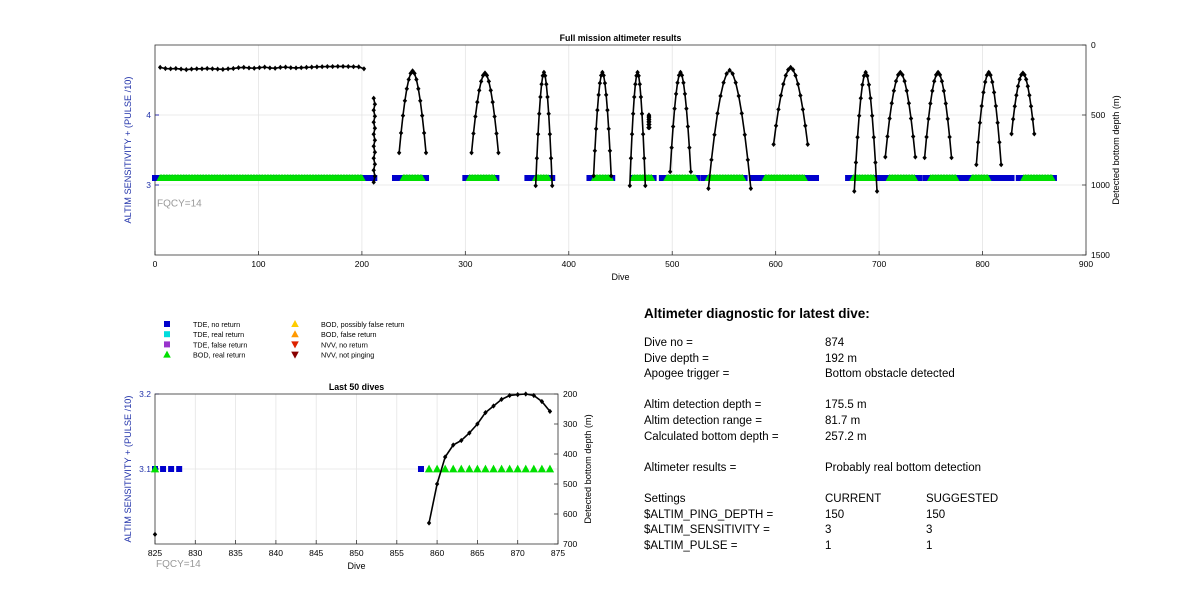 Image resolution: width=1200 pixels, height=611 pixels. Describe the element at coordinates (904, 345) in the screenshot. I see `dive-no-row: Dive no = 874` at that location.